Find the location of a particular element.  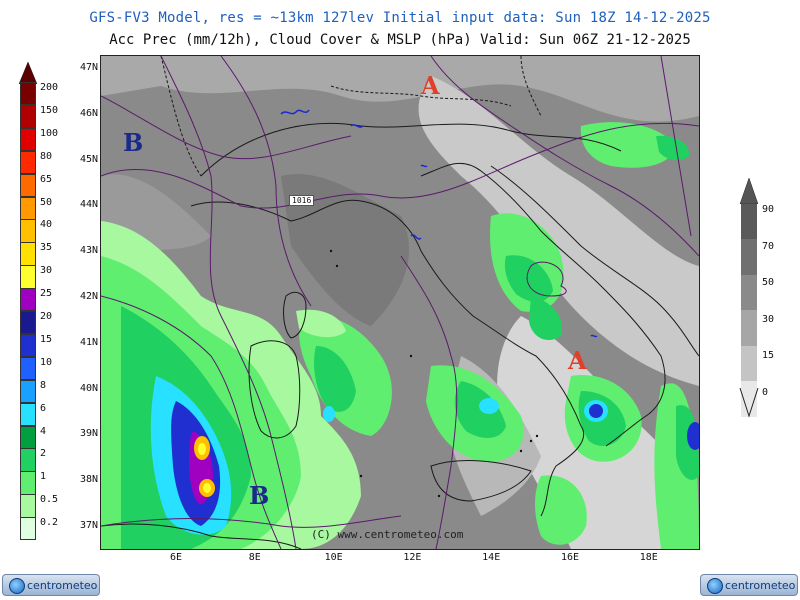

precip-legend-label: 40 is located at coordinates (46, 225).